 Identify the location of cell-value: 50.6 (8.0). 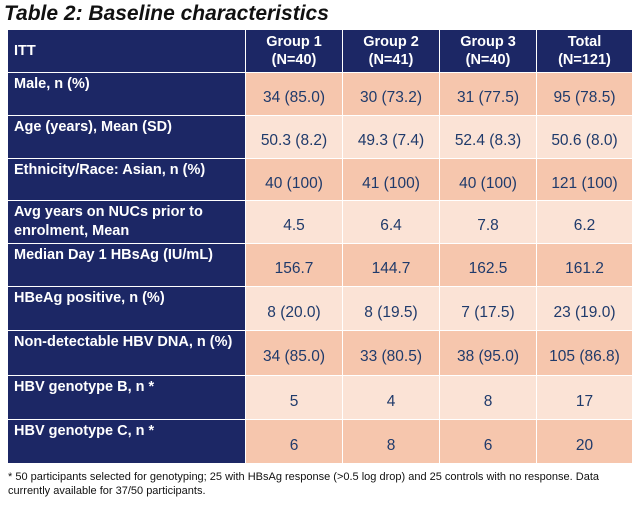
(584, 137).